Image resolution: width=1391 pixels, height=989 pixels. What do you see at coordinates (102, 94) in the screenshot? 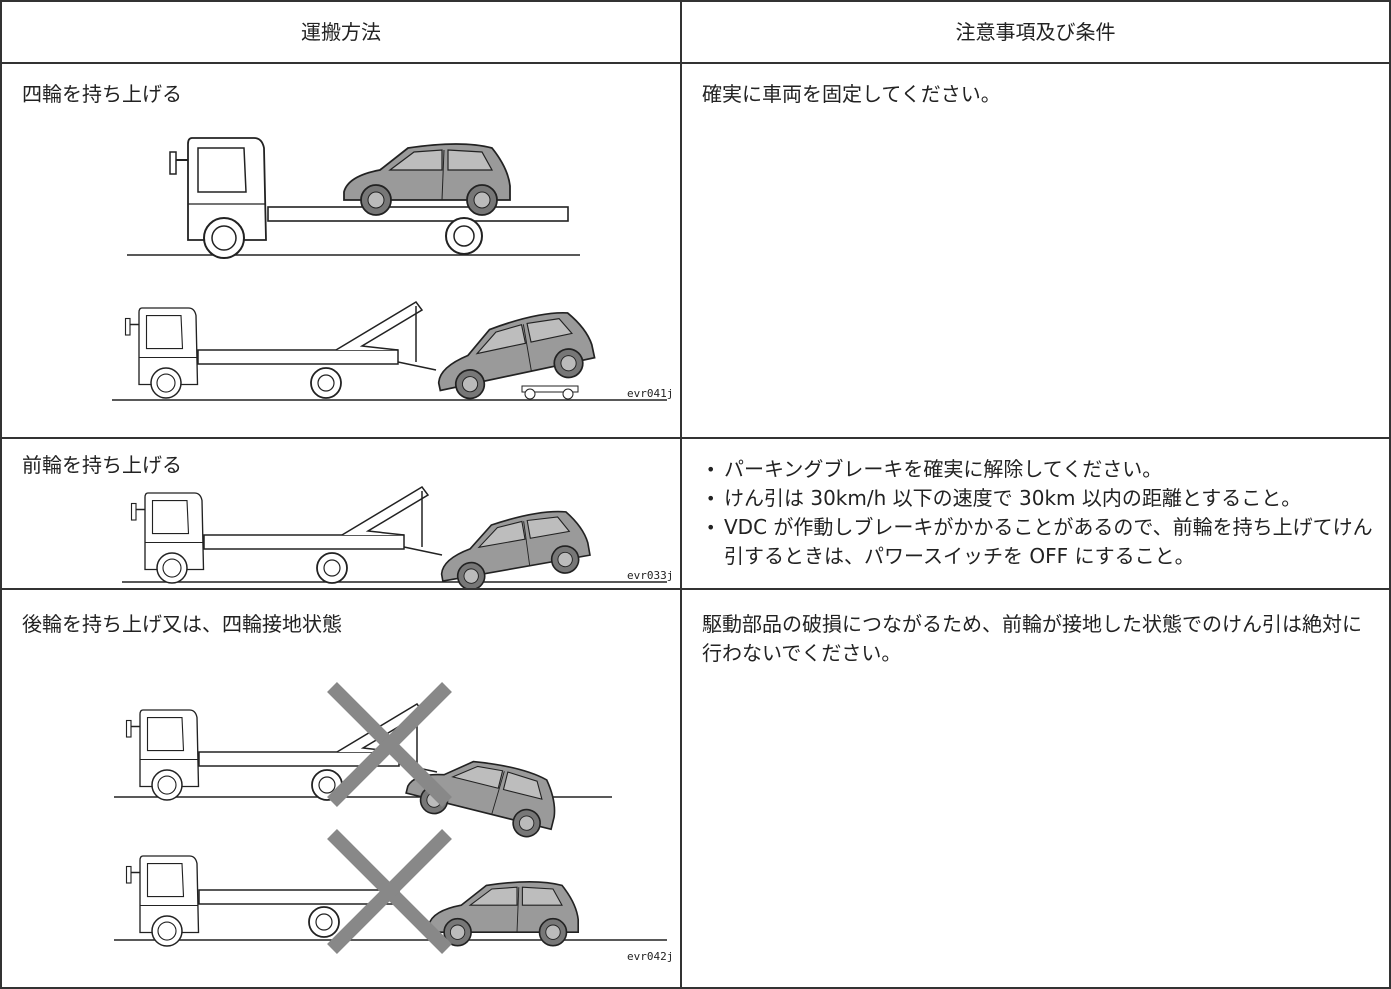
I see `method-text: 四輪を持ち上げる` at bounding box center [102, 94].